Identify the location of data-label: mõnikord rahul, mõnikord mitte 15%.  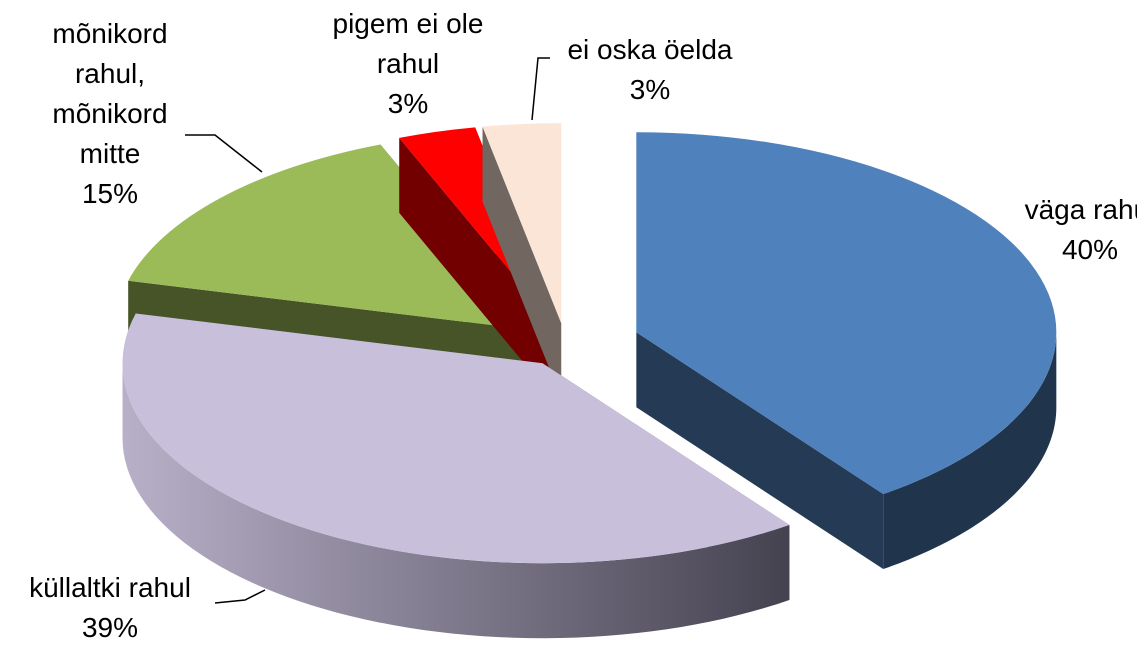
(110, 114).